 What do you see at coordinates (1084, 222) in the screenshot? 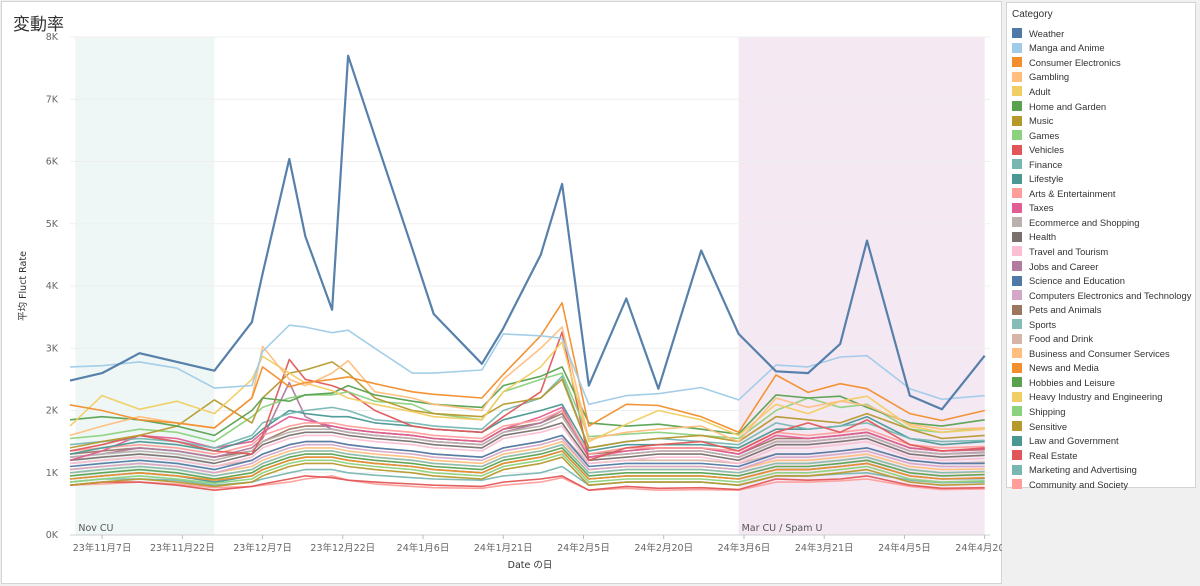
I see `legend-label: Ecommerce and Shopping` at bounding box center [1084, 222].